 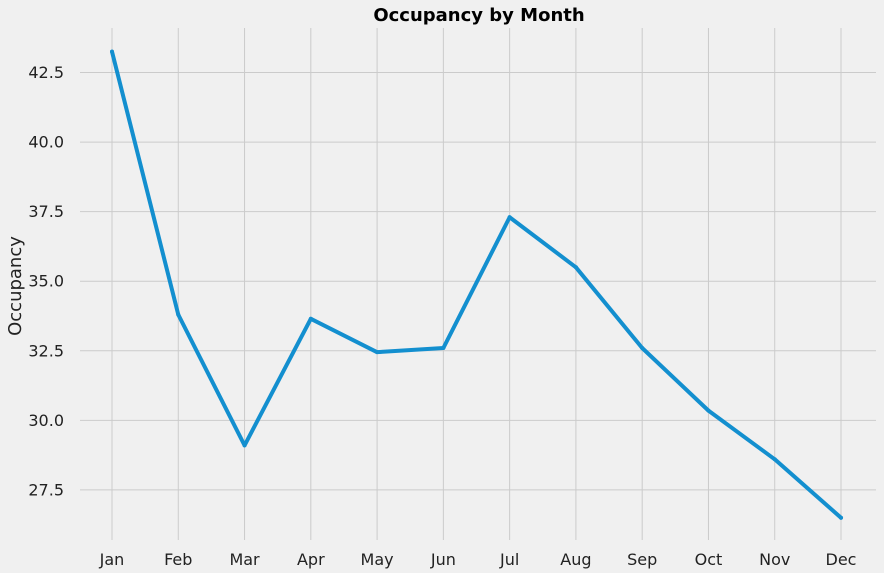 What do you see at coordinates (443, 559) in the screenshot?
I see `x-tick-label: Jun` at bounding box center [443, 559].